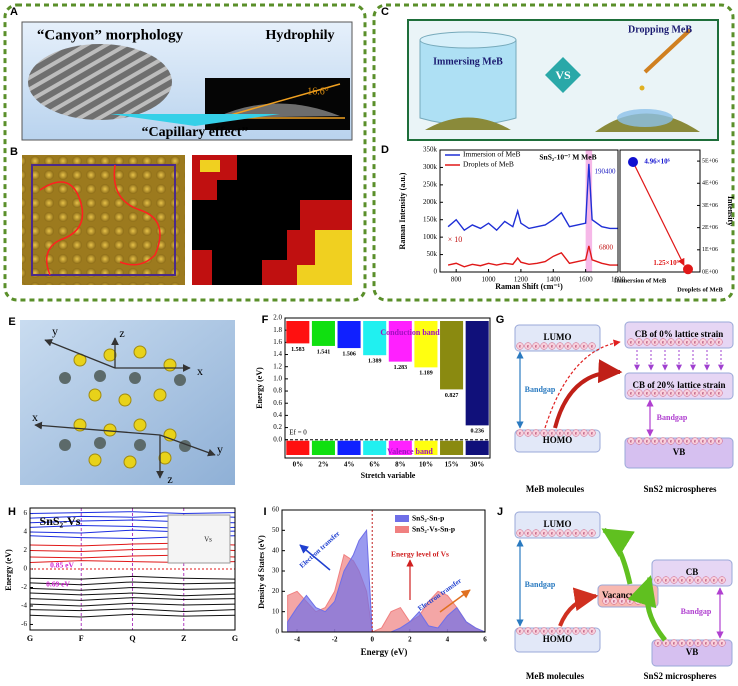 The height and width of the screenshot is (686, 738). I want to click on y2-tick-label: 5E+06, so click(710, 161).